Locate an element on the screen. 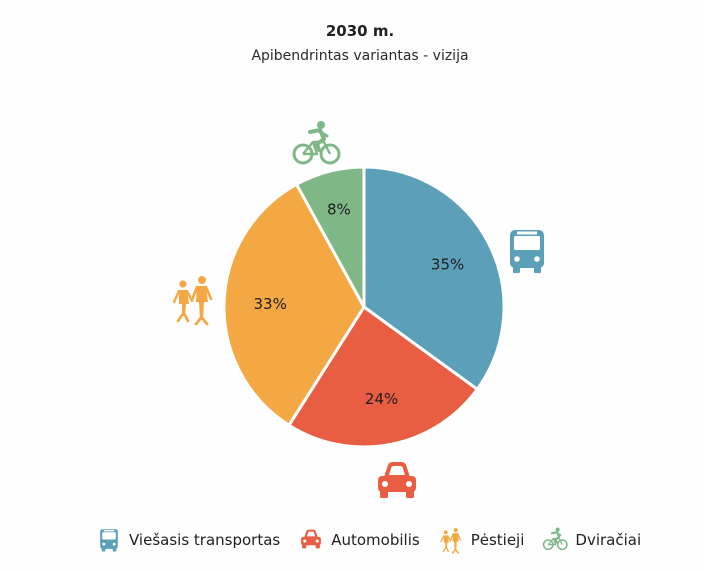 Image resolution: width=704 pixels, height=571 pixels. legend-item: Dviračiai is located at coordinates (591, 540).